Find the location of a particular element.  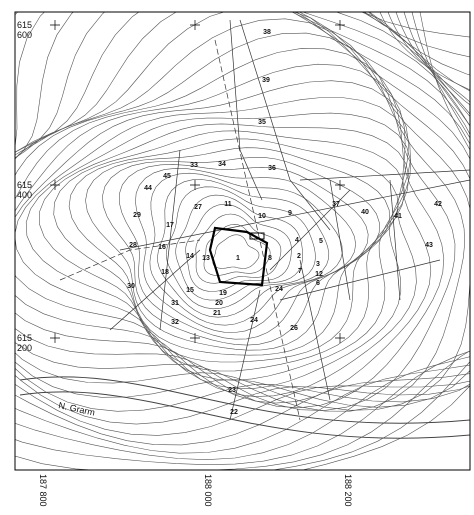

parcel-number: 33 is located at coordinates (194, 165).